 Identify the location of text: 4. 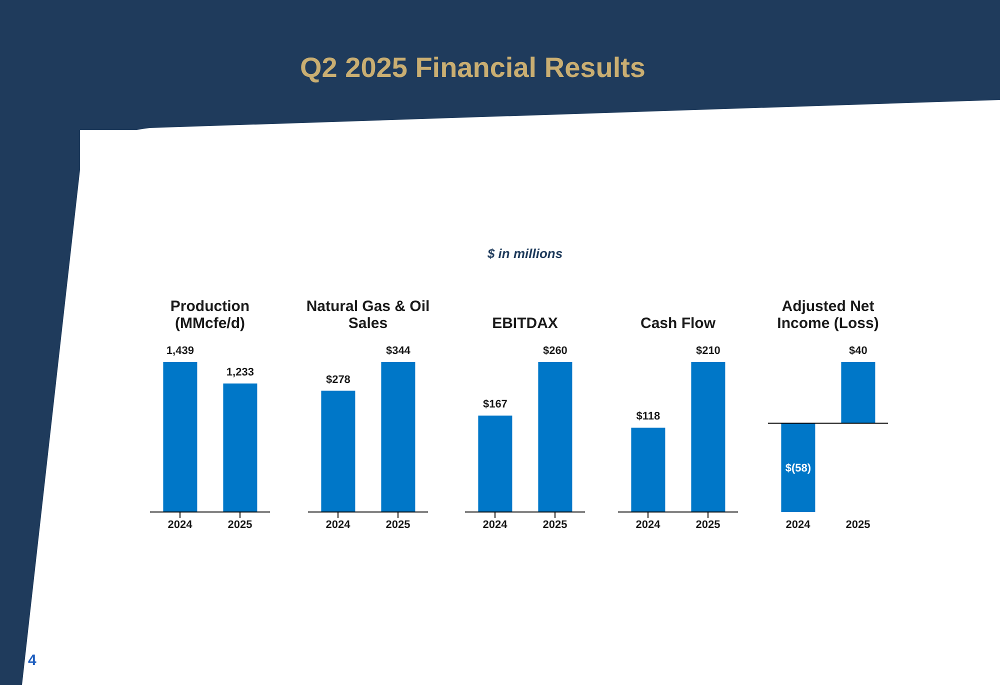
(32, 660).